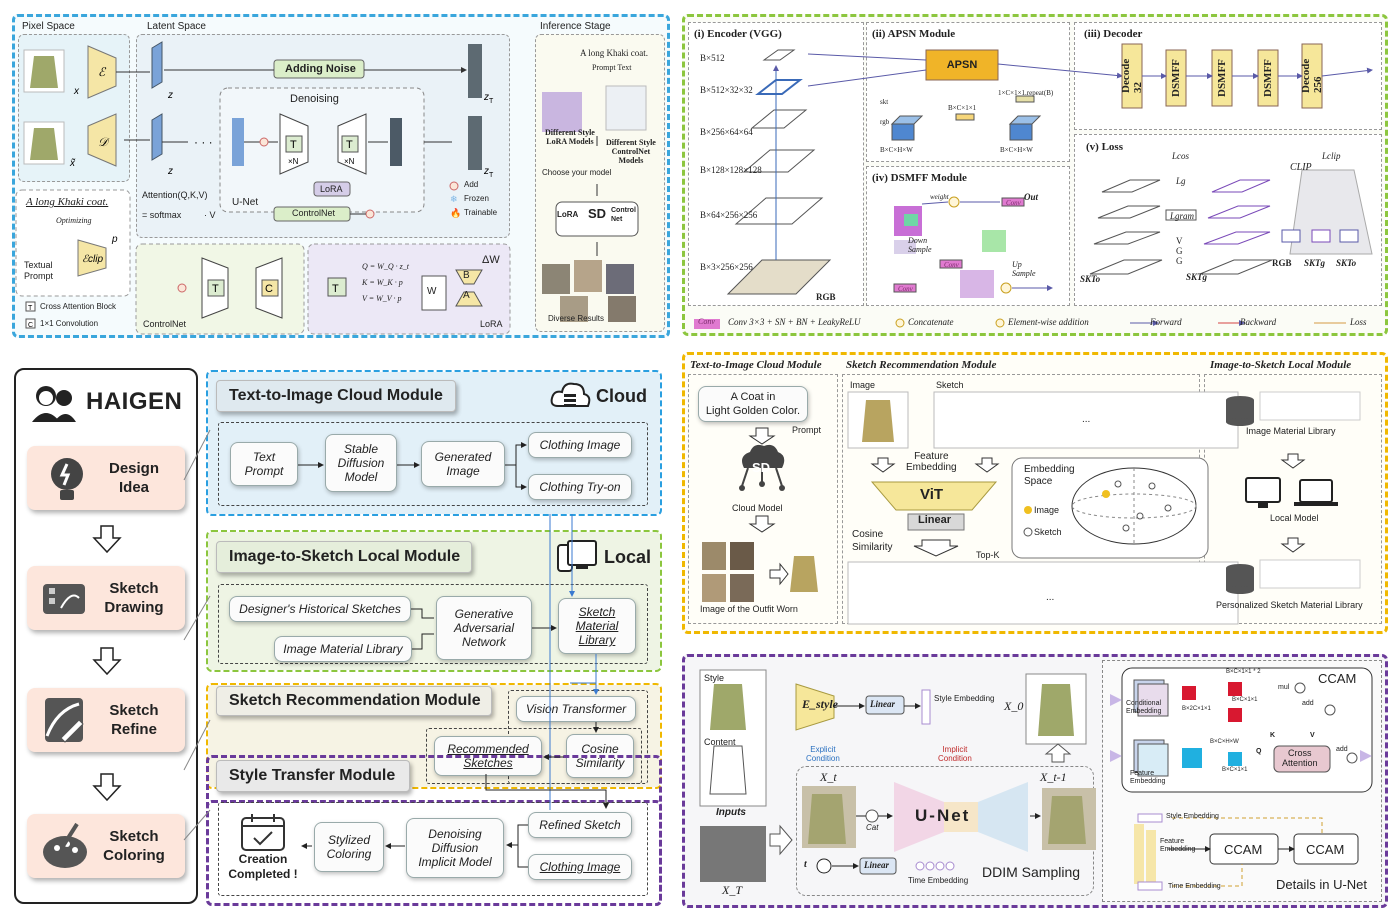  Describe the element at coordinates (1346, 263) in the screenshot. I see `loss-skto-label: SKTo` at that location.